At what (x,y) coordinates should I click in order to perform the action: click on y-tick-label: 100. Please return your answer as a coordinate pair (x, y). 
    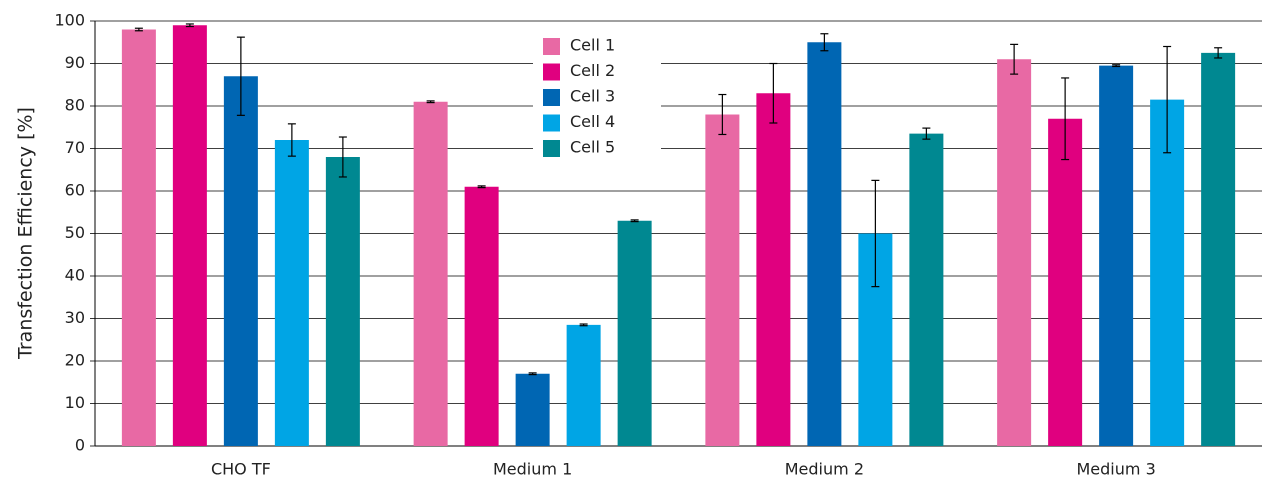
    Looking at the image, I should click on (69, 20).